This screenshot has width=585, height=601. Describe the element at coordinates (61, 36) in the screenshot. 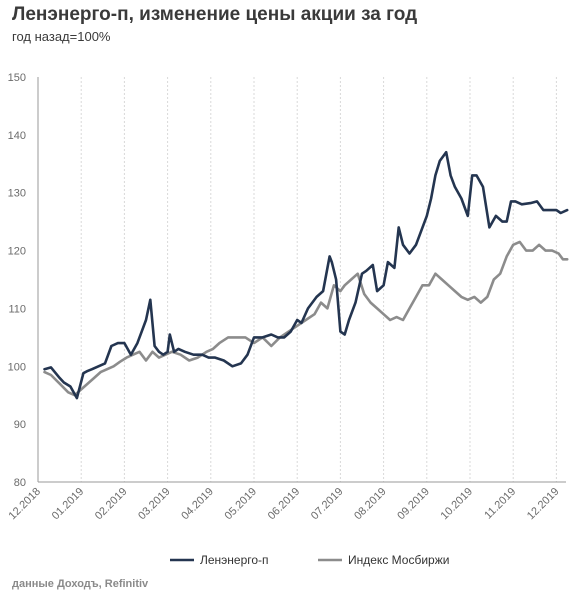

I see `chart-subtitle: год назад=100%` at that location.